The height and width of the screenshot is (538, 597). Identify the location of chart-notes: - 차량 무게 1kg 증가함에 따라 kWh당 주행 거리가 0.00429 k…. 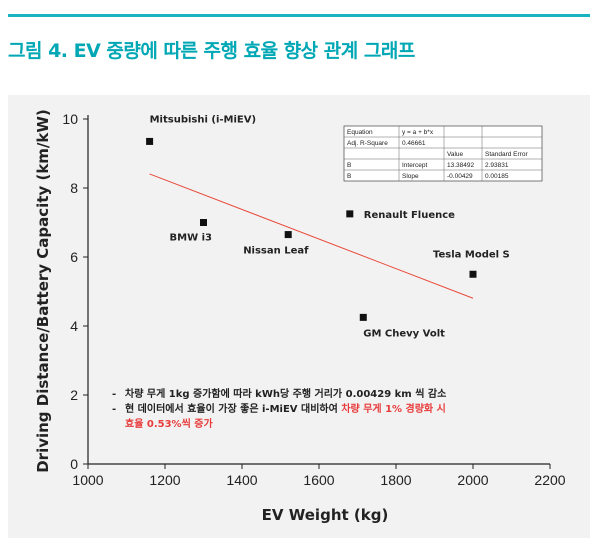
(279, 408).